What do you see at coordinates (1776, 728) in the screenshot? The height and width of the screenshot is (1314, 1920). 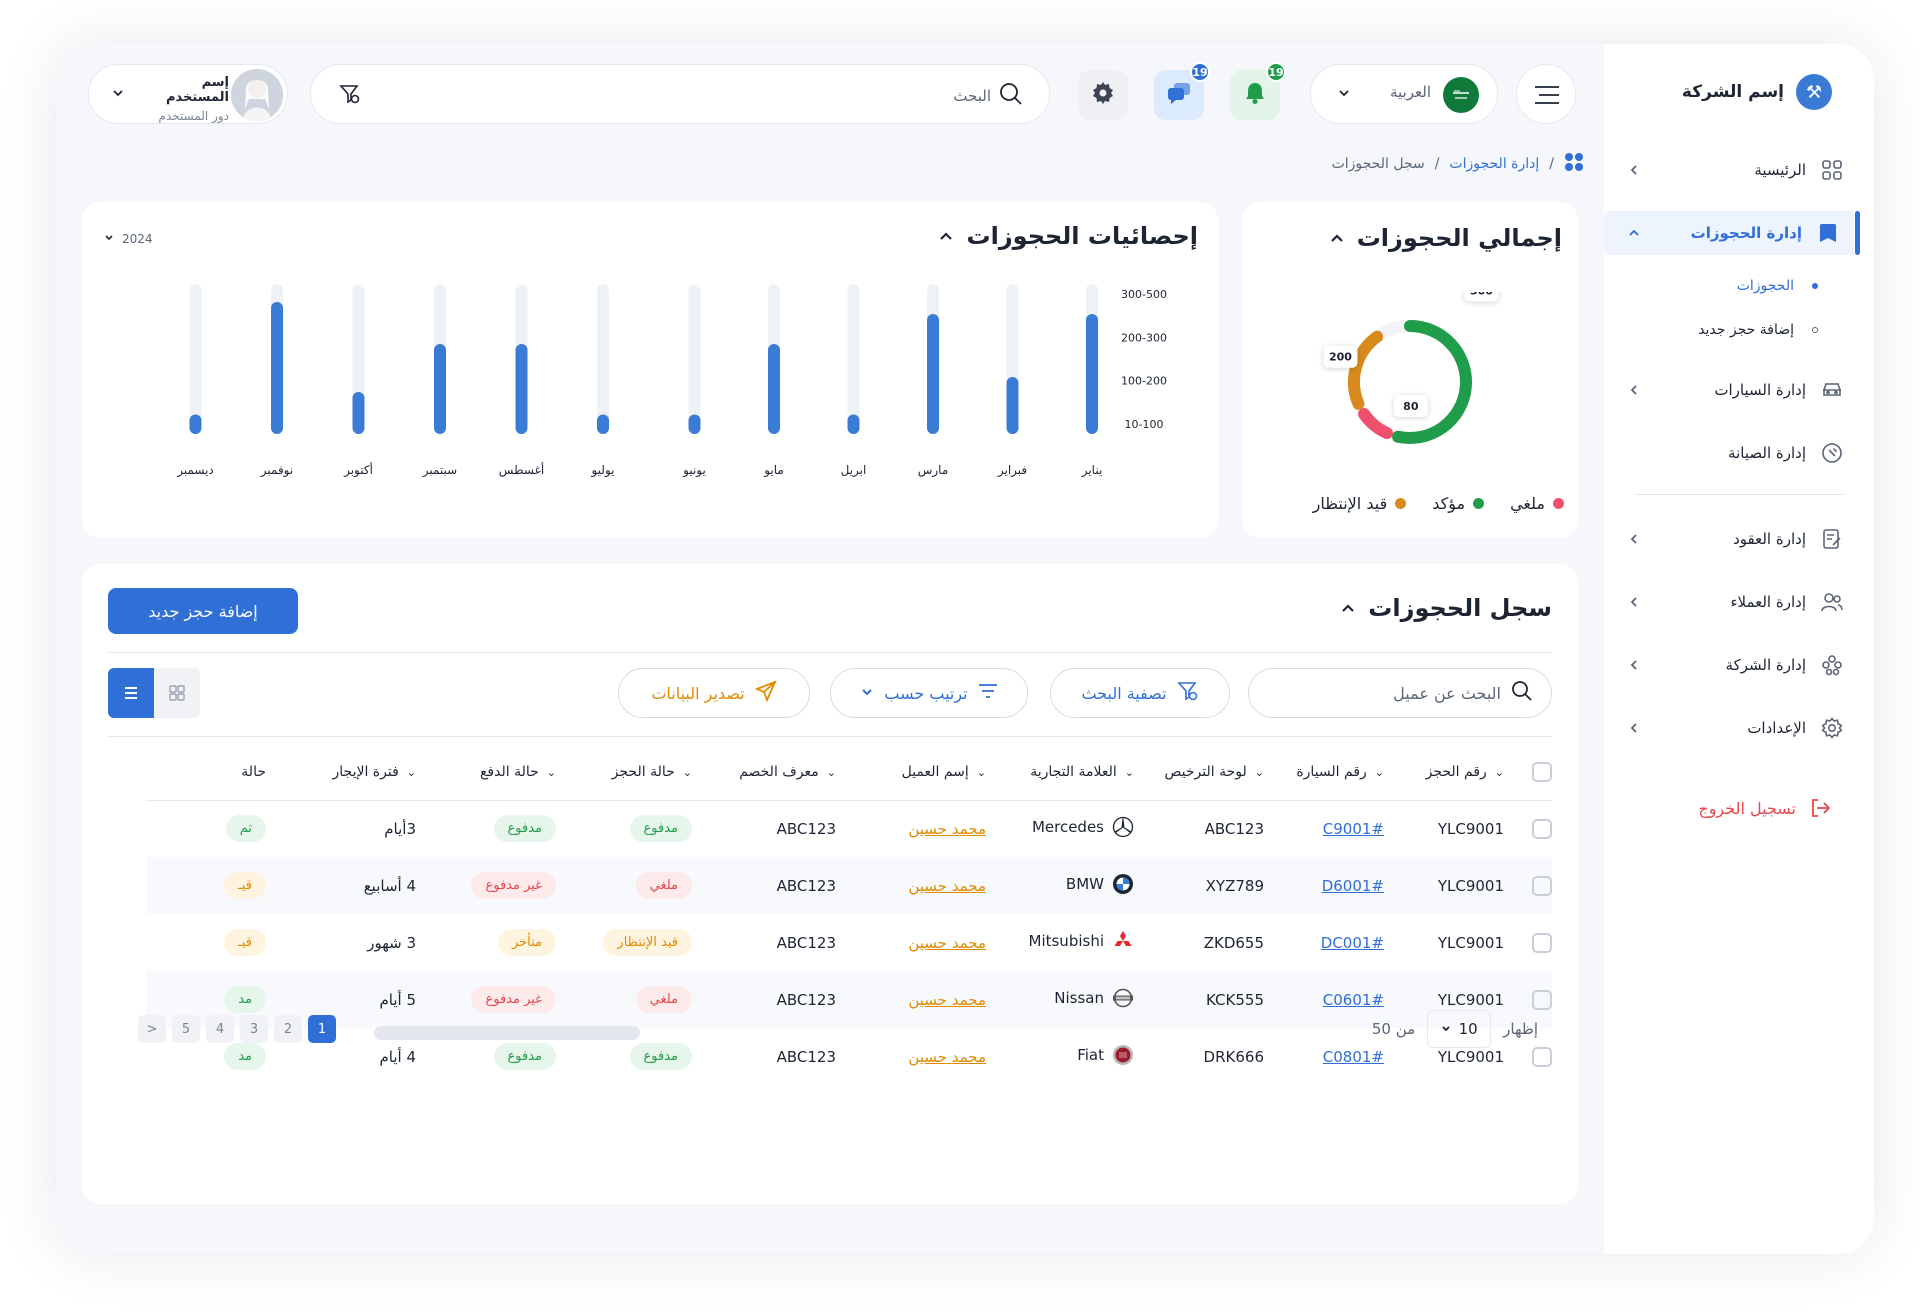 I see `sidebar-item-label: الإعدادات` at bounding box center [1776, 728].